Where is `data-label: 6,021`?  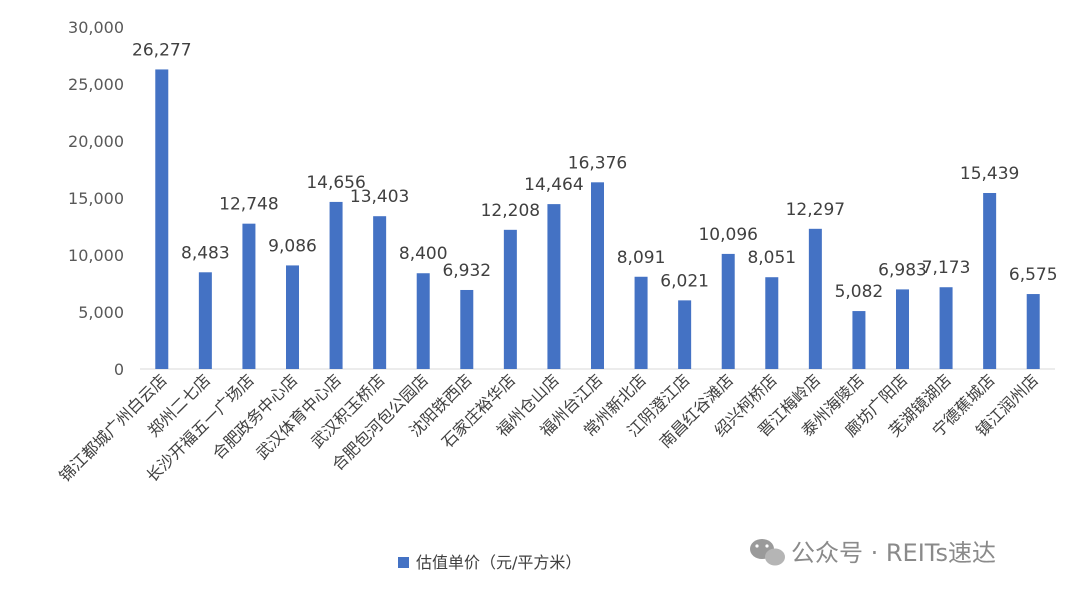
data-label: 6,021 is located at coordinates (684, 281).